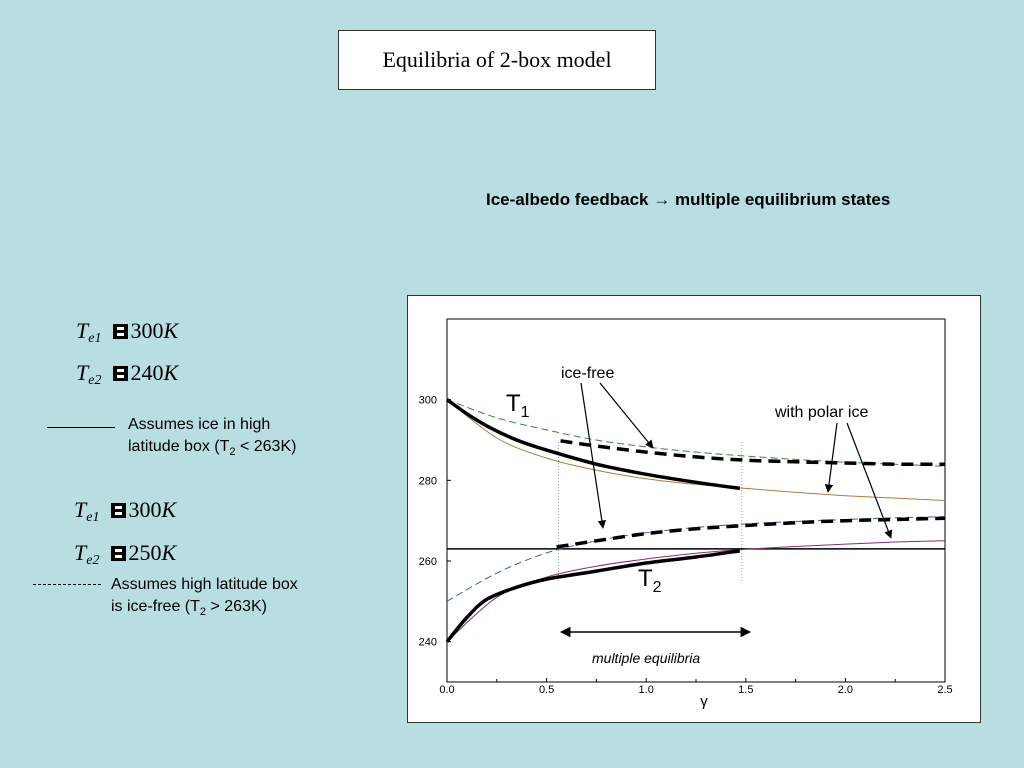 This screenshot has height=768, width=1024. What do you see at coordinates (587, 373) in the screenshot?
I see `ice-free-label: ice-free` at bounding box center [587, 373].